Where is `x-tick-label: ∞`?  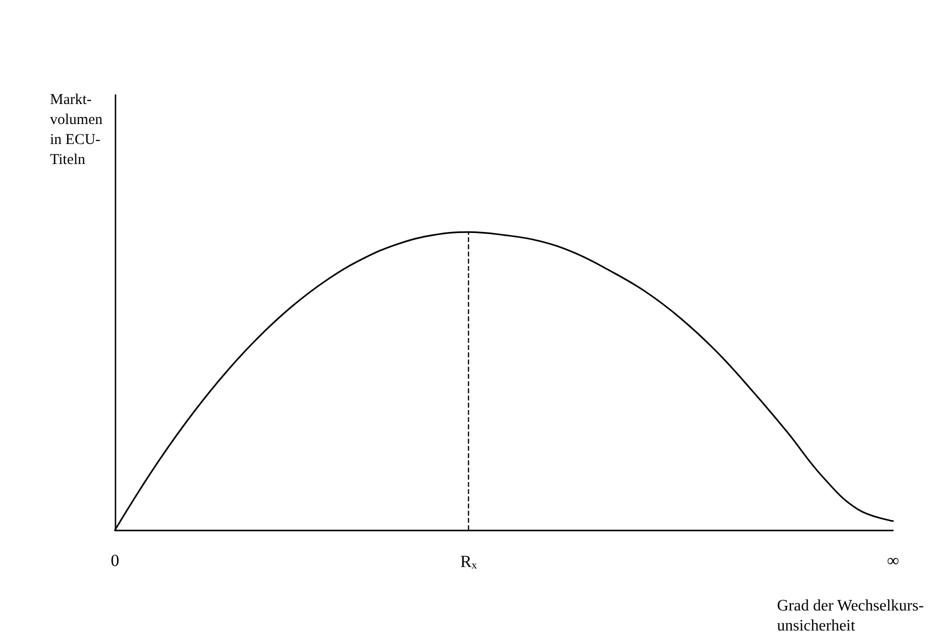 x-tick-label: ∞ is located at coordinates (893, 560).